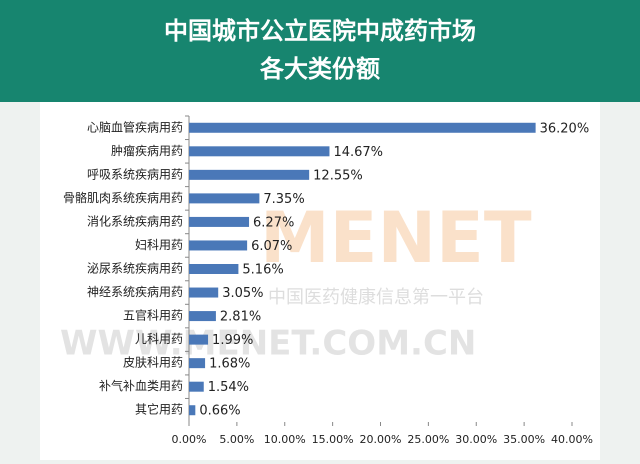  Describe the element at coordinates (524, 439) in the screenshot. I see `x-tick-label: 35.00%` at that location.